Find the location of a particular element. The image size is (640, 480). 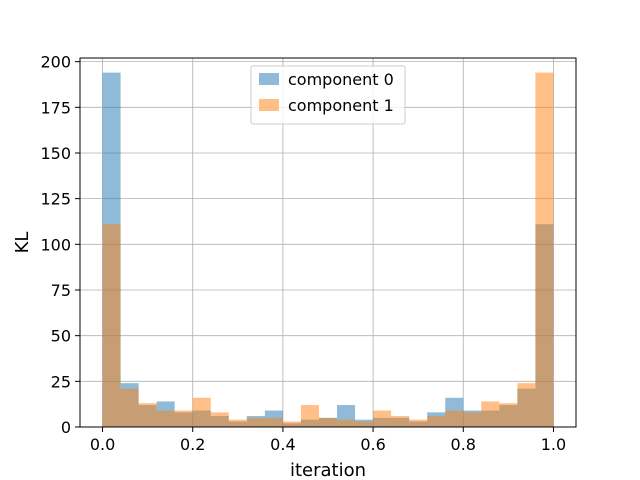

y-tick-label-5: 125 is located at coordinates (55, 199).